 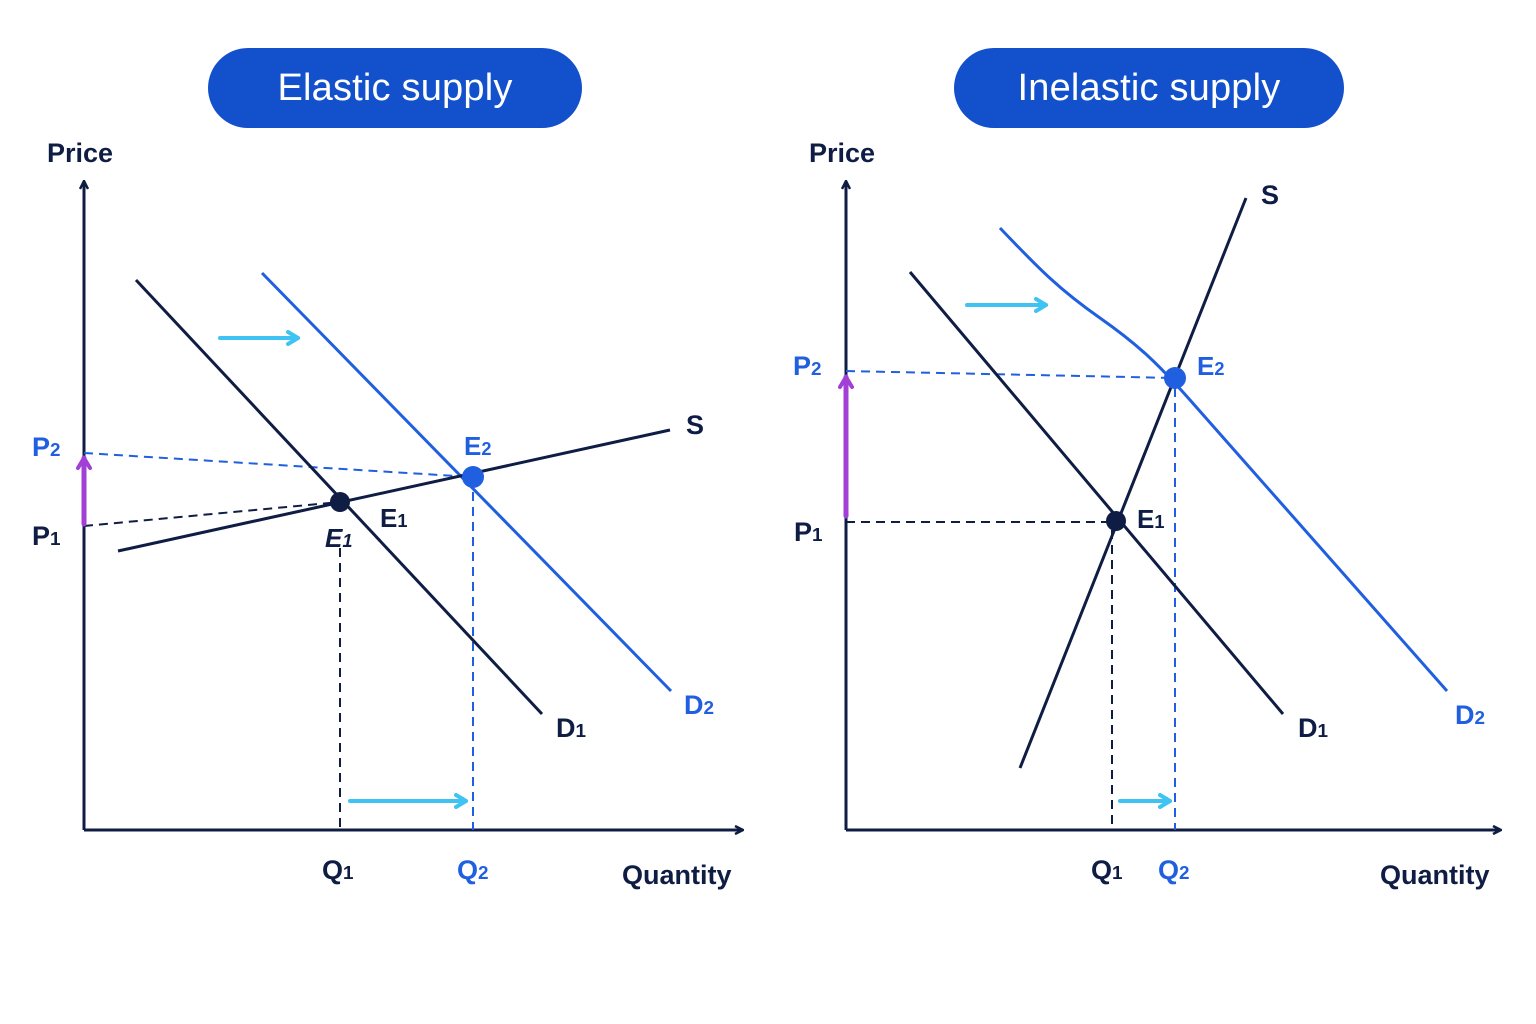 What do you see at coordinates (695, 425) in the screenshot?
I see `elastic-supply-label: S` at bounding box center [695, 425].